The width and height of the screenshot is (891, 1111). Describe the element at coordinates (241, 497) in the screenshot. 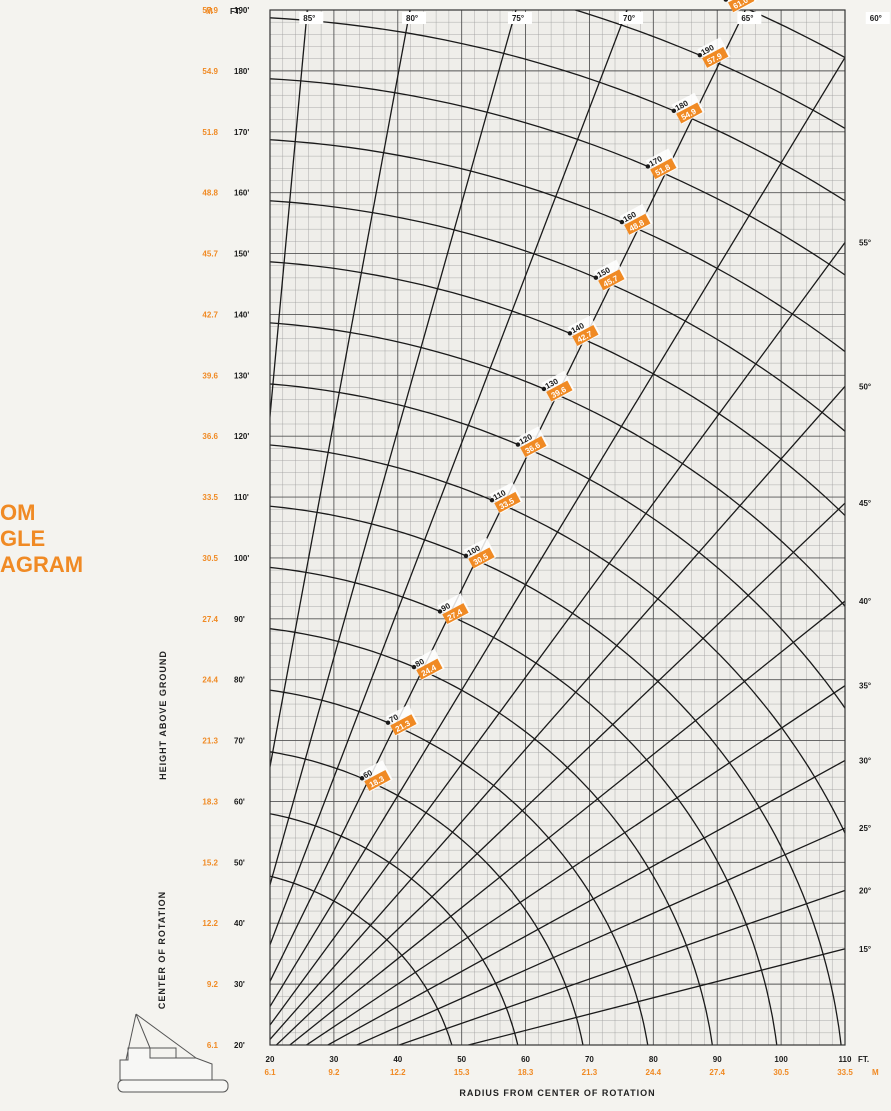

I see `y-tick-ft: 110'` at that location.